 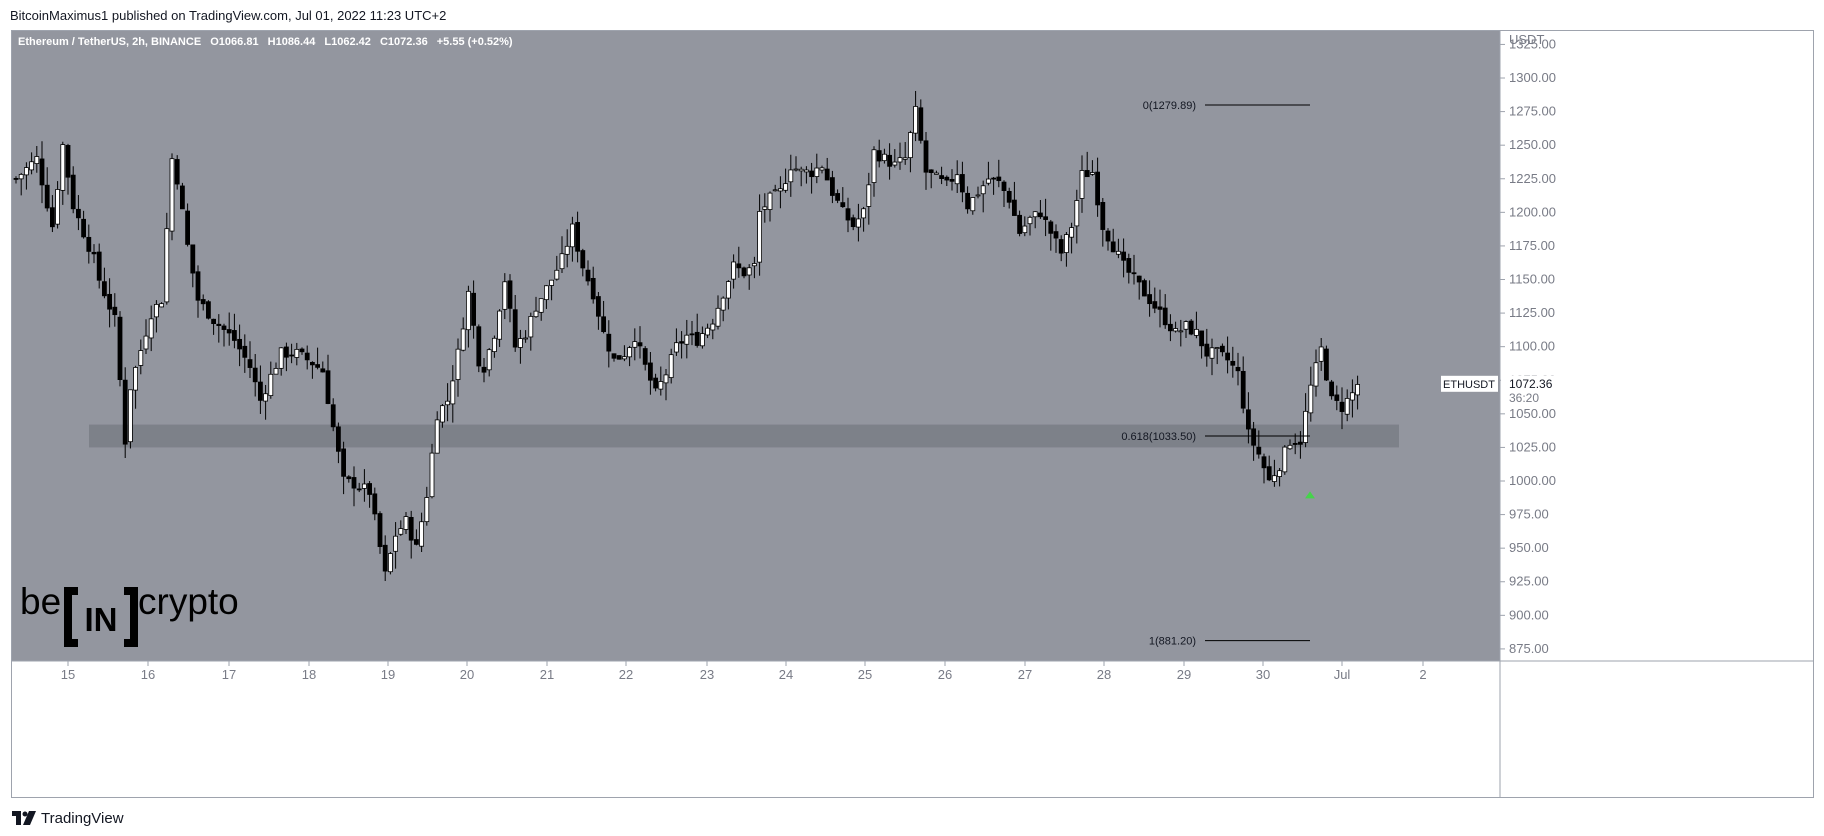 I want to click on fib-level-618-label: 0.618(1033.50), so click(x=1158, y=437).